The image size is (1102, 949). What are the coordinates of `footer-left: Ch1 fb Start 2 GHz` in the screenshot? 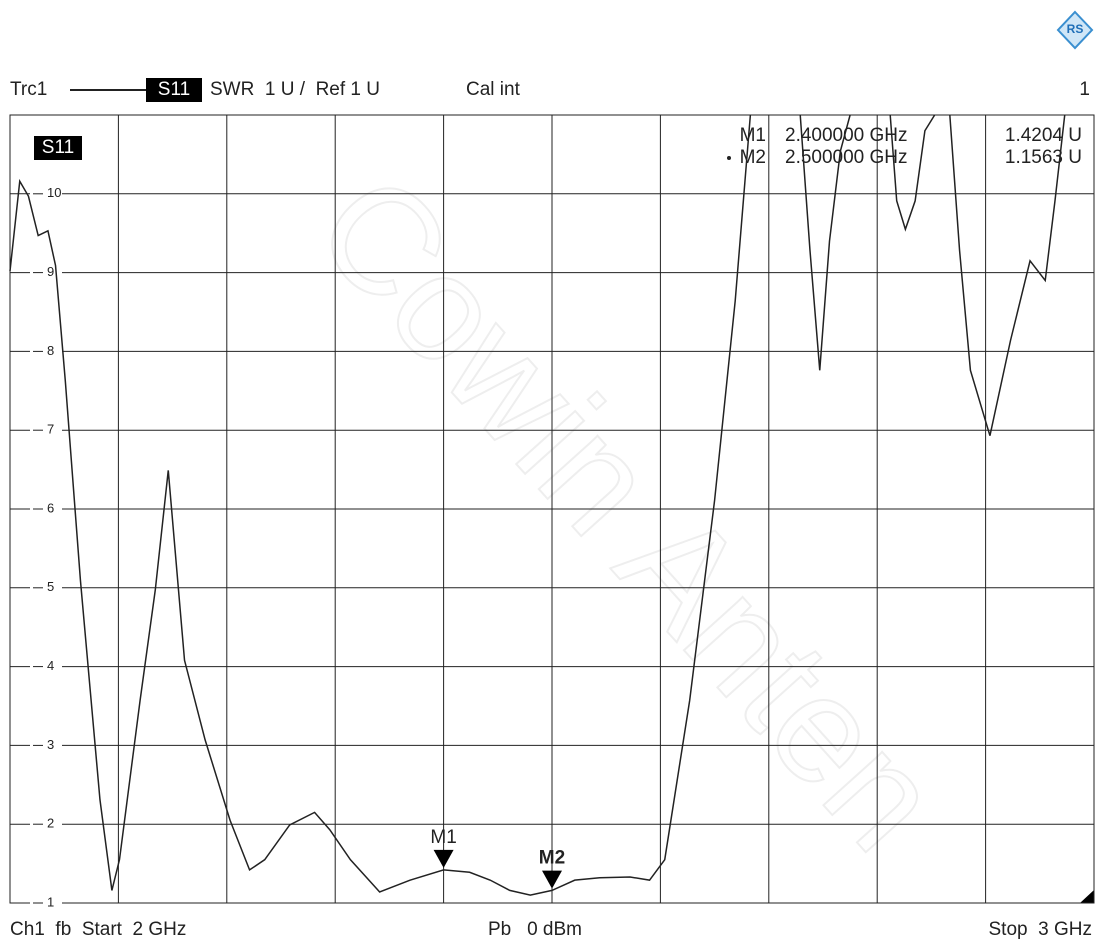 It's located at (98, 929).